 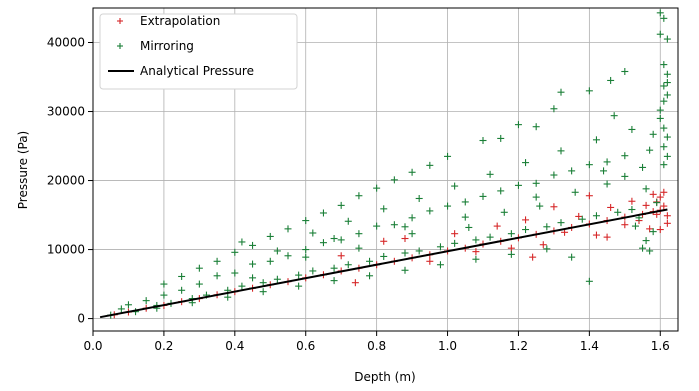 What do you see at coordinates (66, 43) in the screenshot?
I see `y-tick-label: 40000` at bounding box center [66, 43].